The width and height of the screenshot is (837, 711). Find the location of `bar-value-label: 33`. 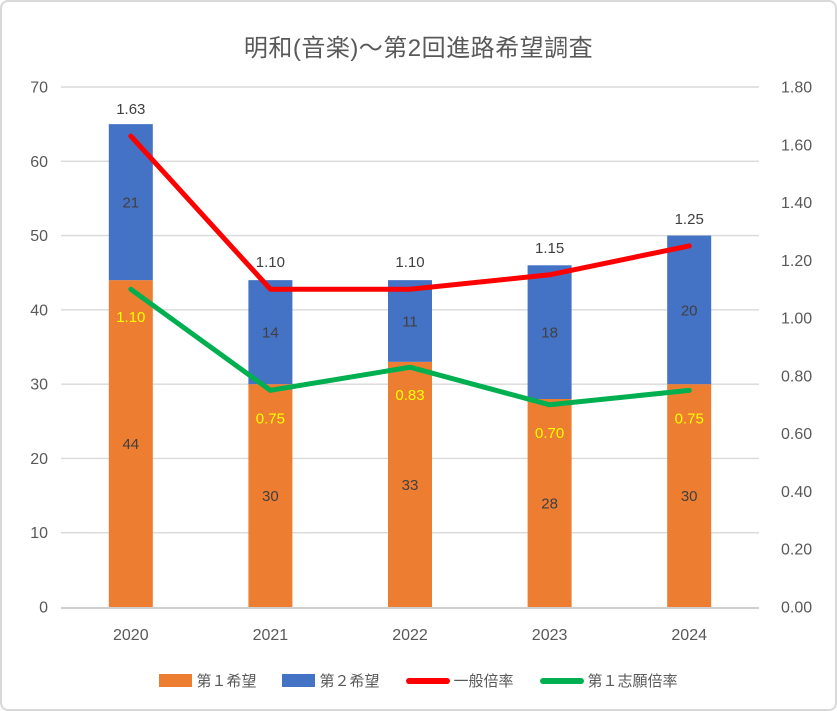

bar-value-label: 33 is located at coordinates (410, 485).